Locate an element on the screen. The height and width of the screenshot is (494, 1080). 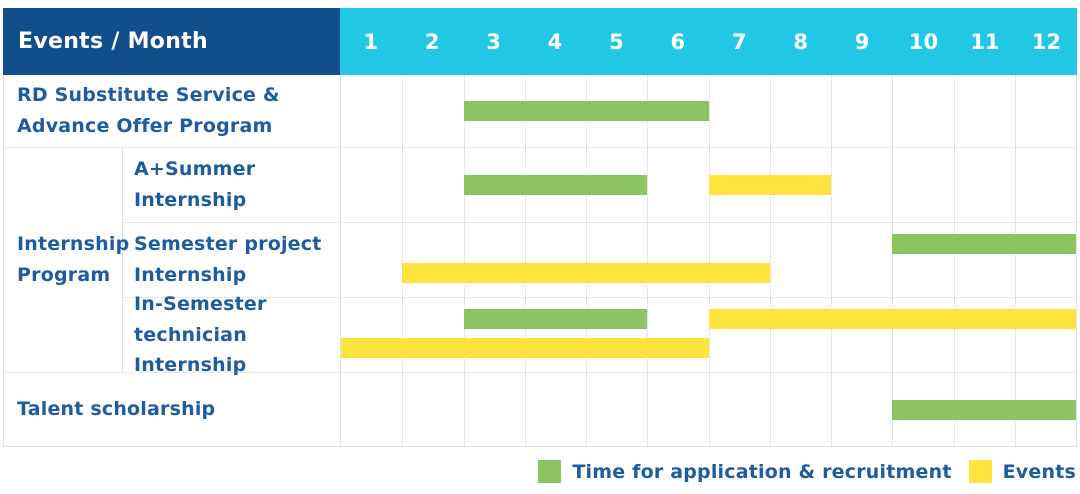
month-label-9: 9 is located at coordinates (862, 41).